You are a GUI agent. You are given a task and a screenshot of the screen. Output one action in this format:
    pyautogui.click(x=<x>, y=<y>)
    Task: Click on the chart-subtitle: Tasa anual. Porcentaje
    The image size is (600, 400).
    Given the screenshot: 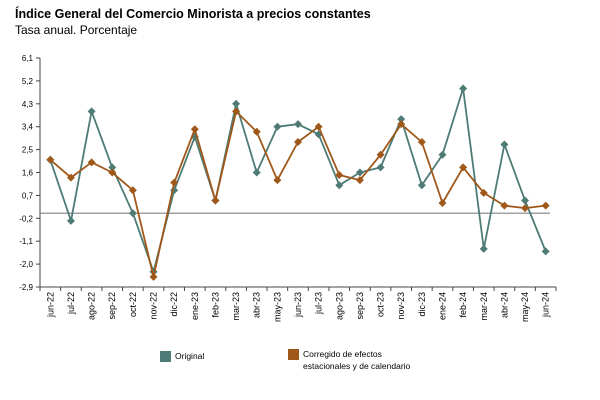 What is the action you would take?
    pyautogui.click(x=76, y=30)
    